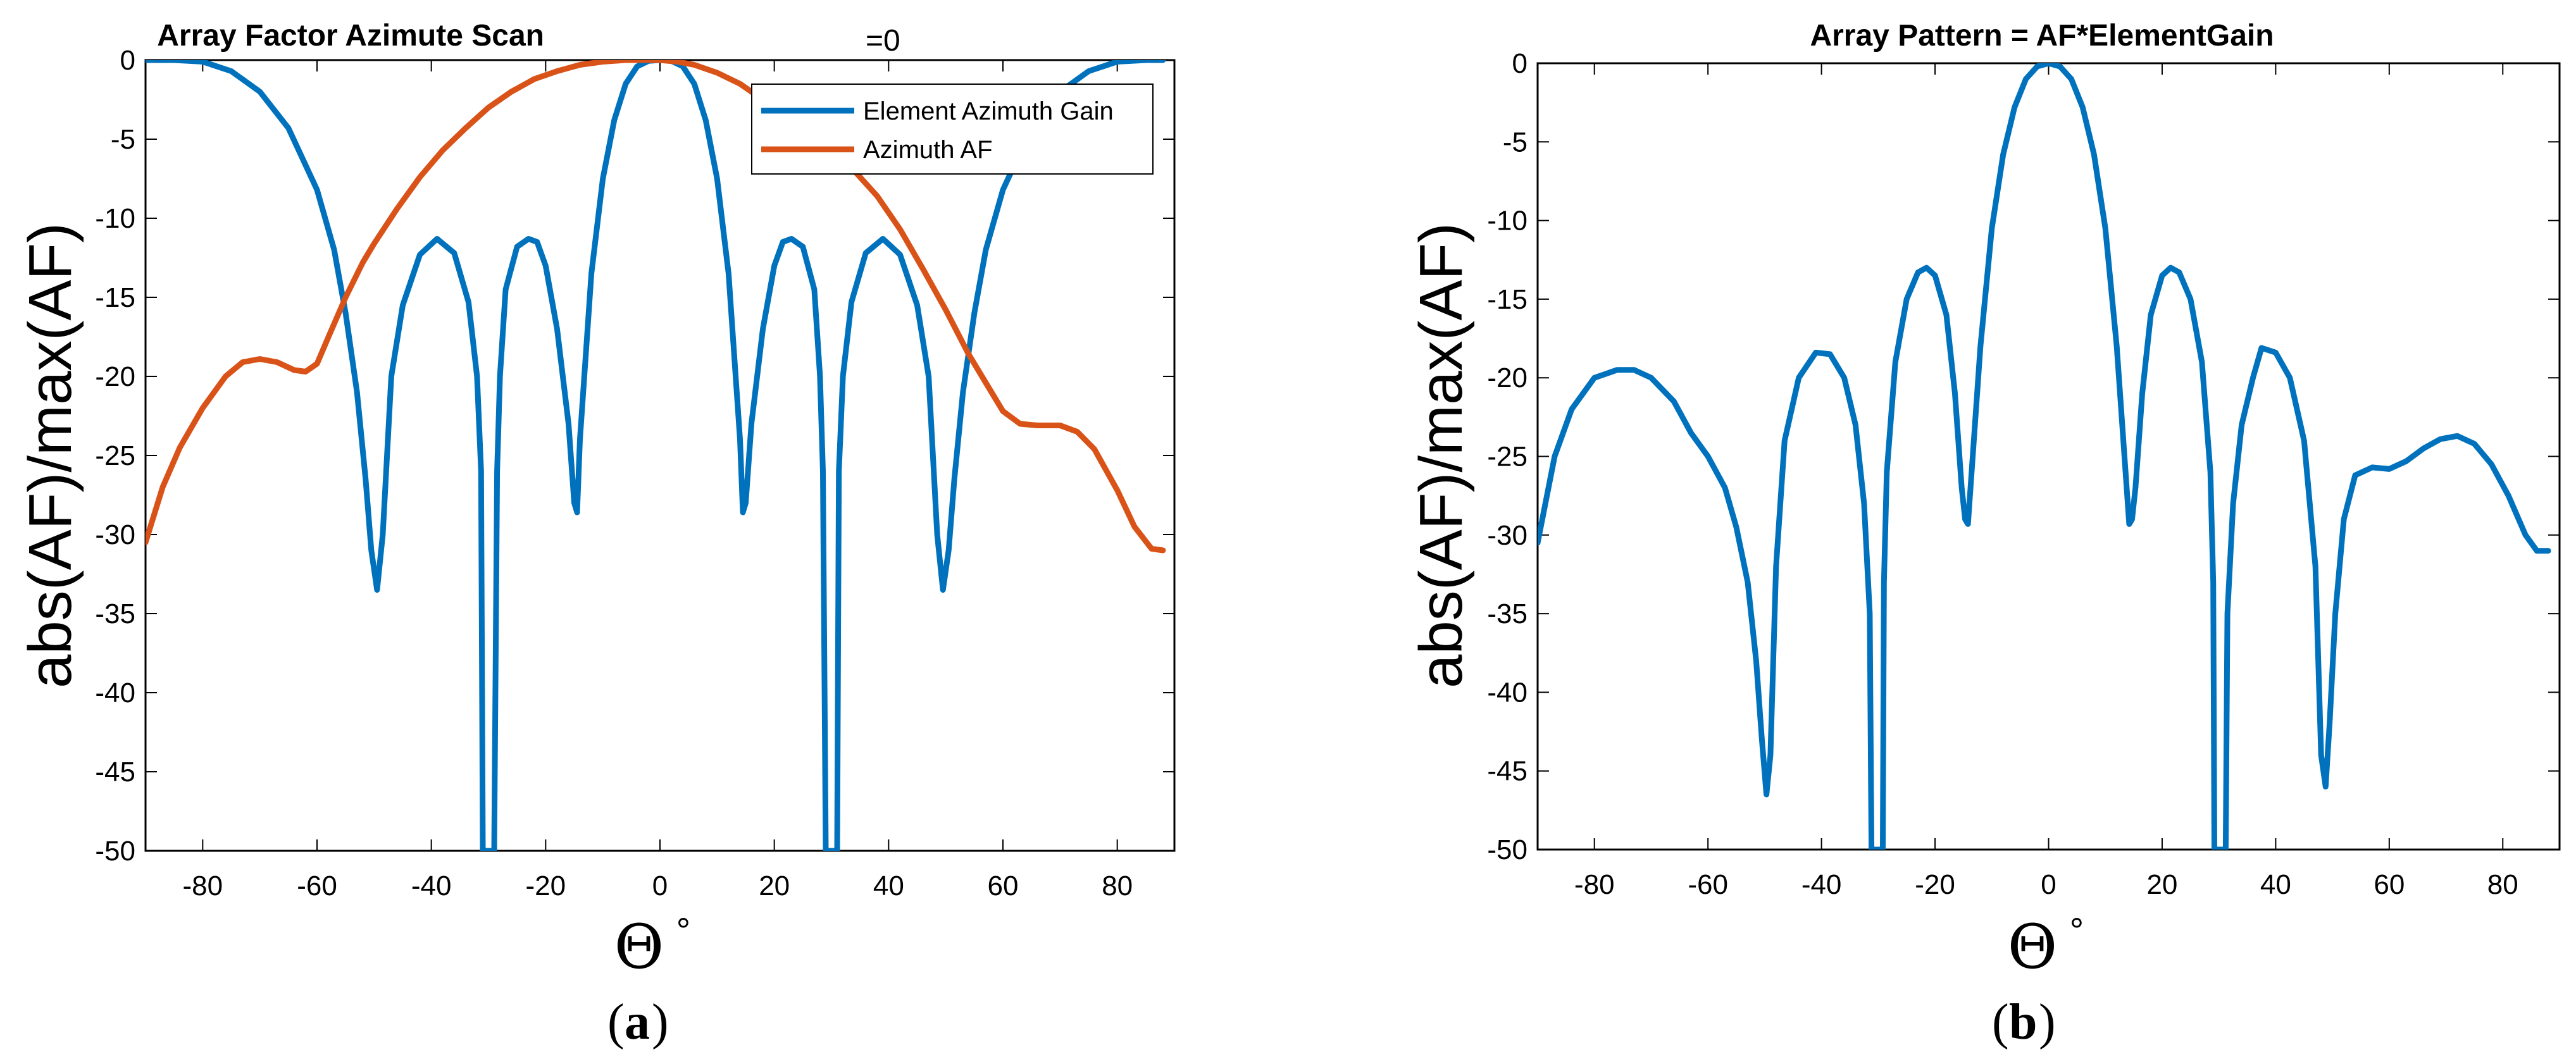  Describe the element at coordinates (1708, 884) in the screenshot. I see `panel-b-x-tick-label: -60` at that location.